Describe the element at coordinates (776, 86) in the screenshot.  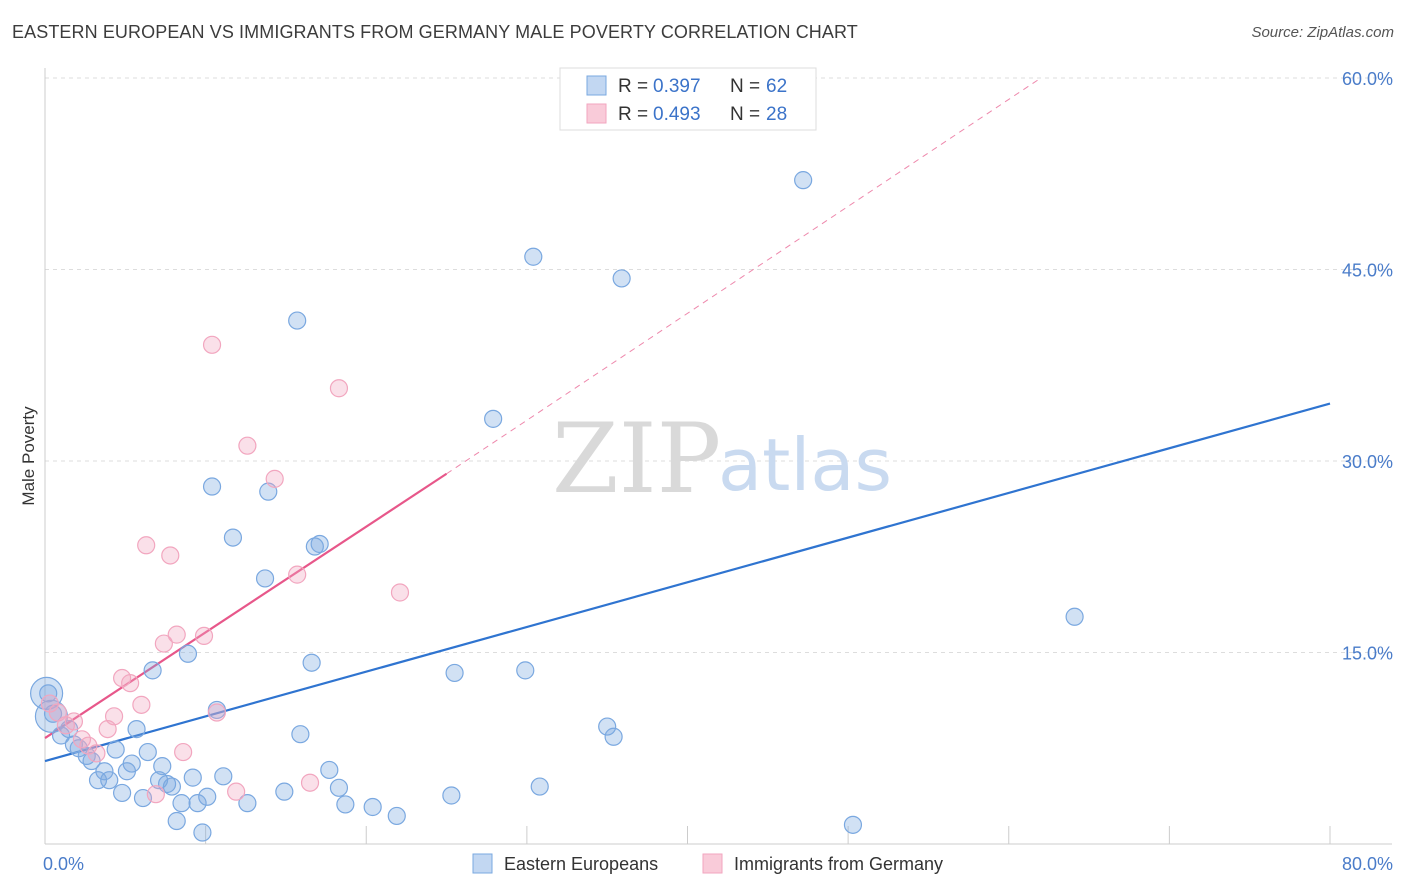
I see `legend-n-value-1: 62` at that location.